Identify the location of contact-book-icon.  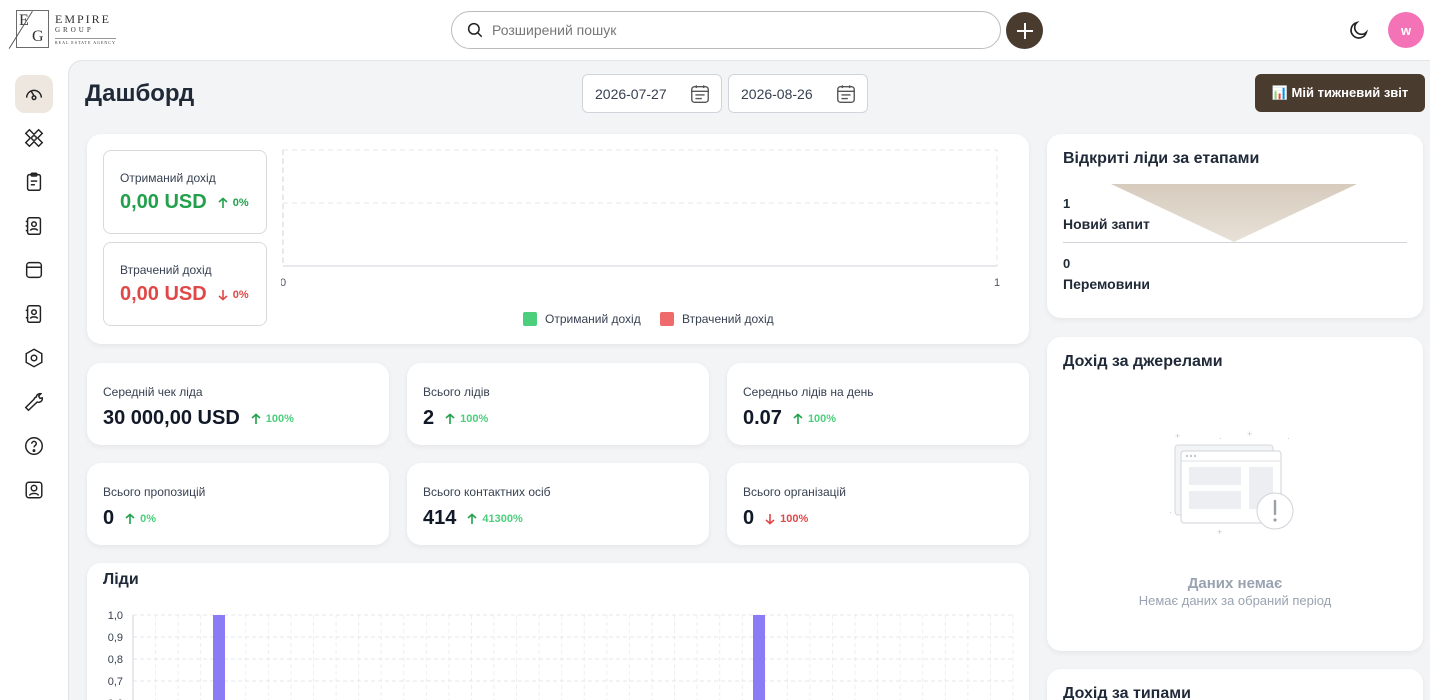
(33, 226).